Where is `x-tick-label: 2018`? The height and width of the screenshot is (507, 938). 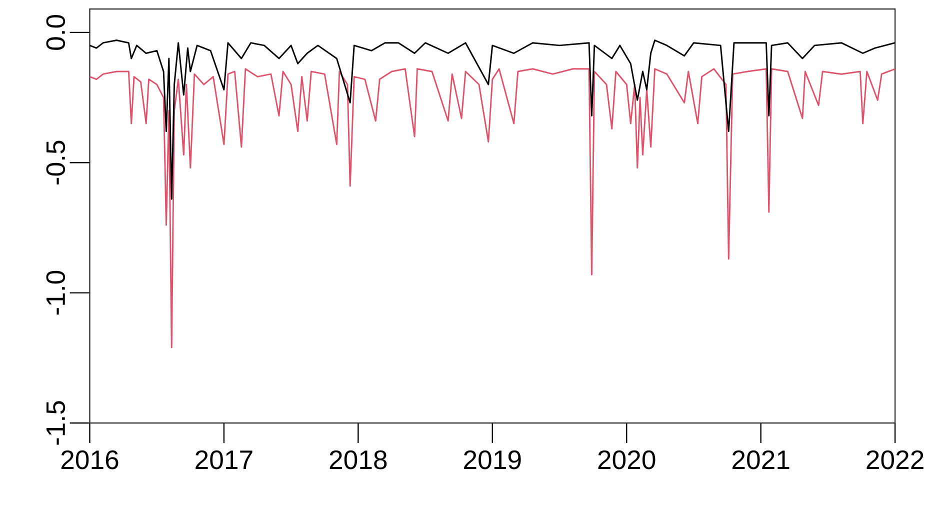 x-tick-label: 2018 is located at coordinates (358, 460).